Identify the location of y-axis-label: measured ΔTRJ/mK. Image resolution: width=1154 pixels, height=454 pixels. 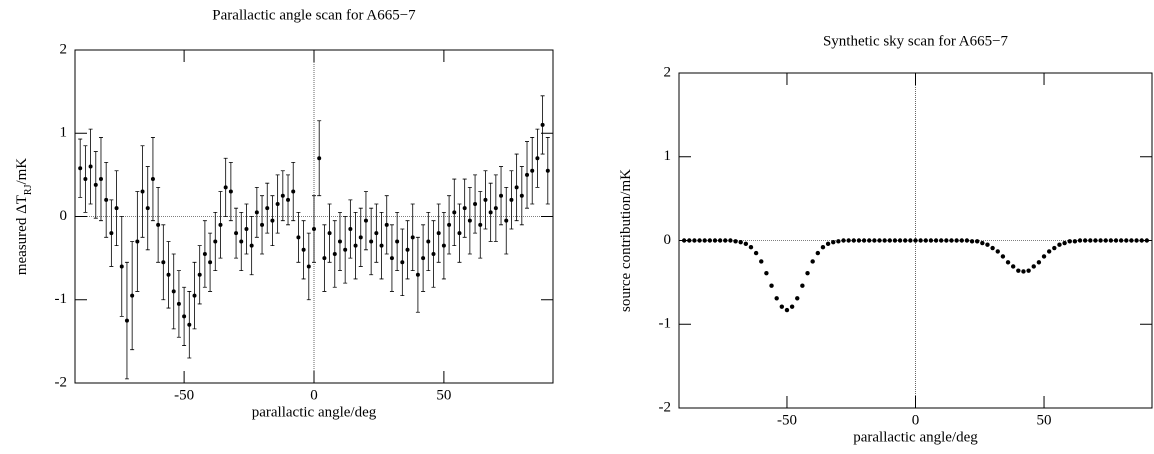
(23, 216).